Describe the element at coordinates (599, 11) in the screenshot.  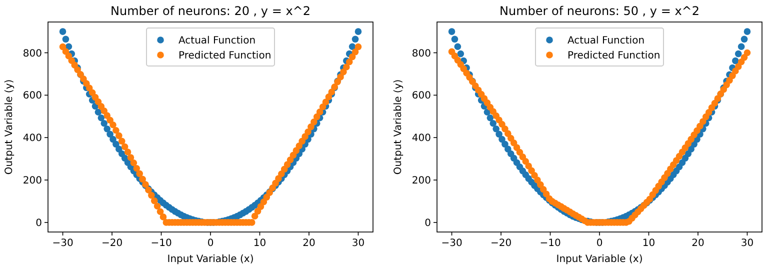
I see `chart-title: Number of neurons: 50 , y = x^2` at that location.